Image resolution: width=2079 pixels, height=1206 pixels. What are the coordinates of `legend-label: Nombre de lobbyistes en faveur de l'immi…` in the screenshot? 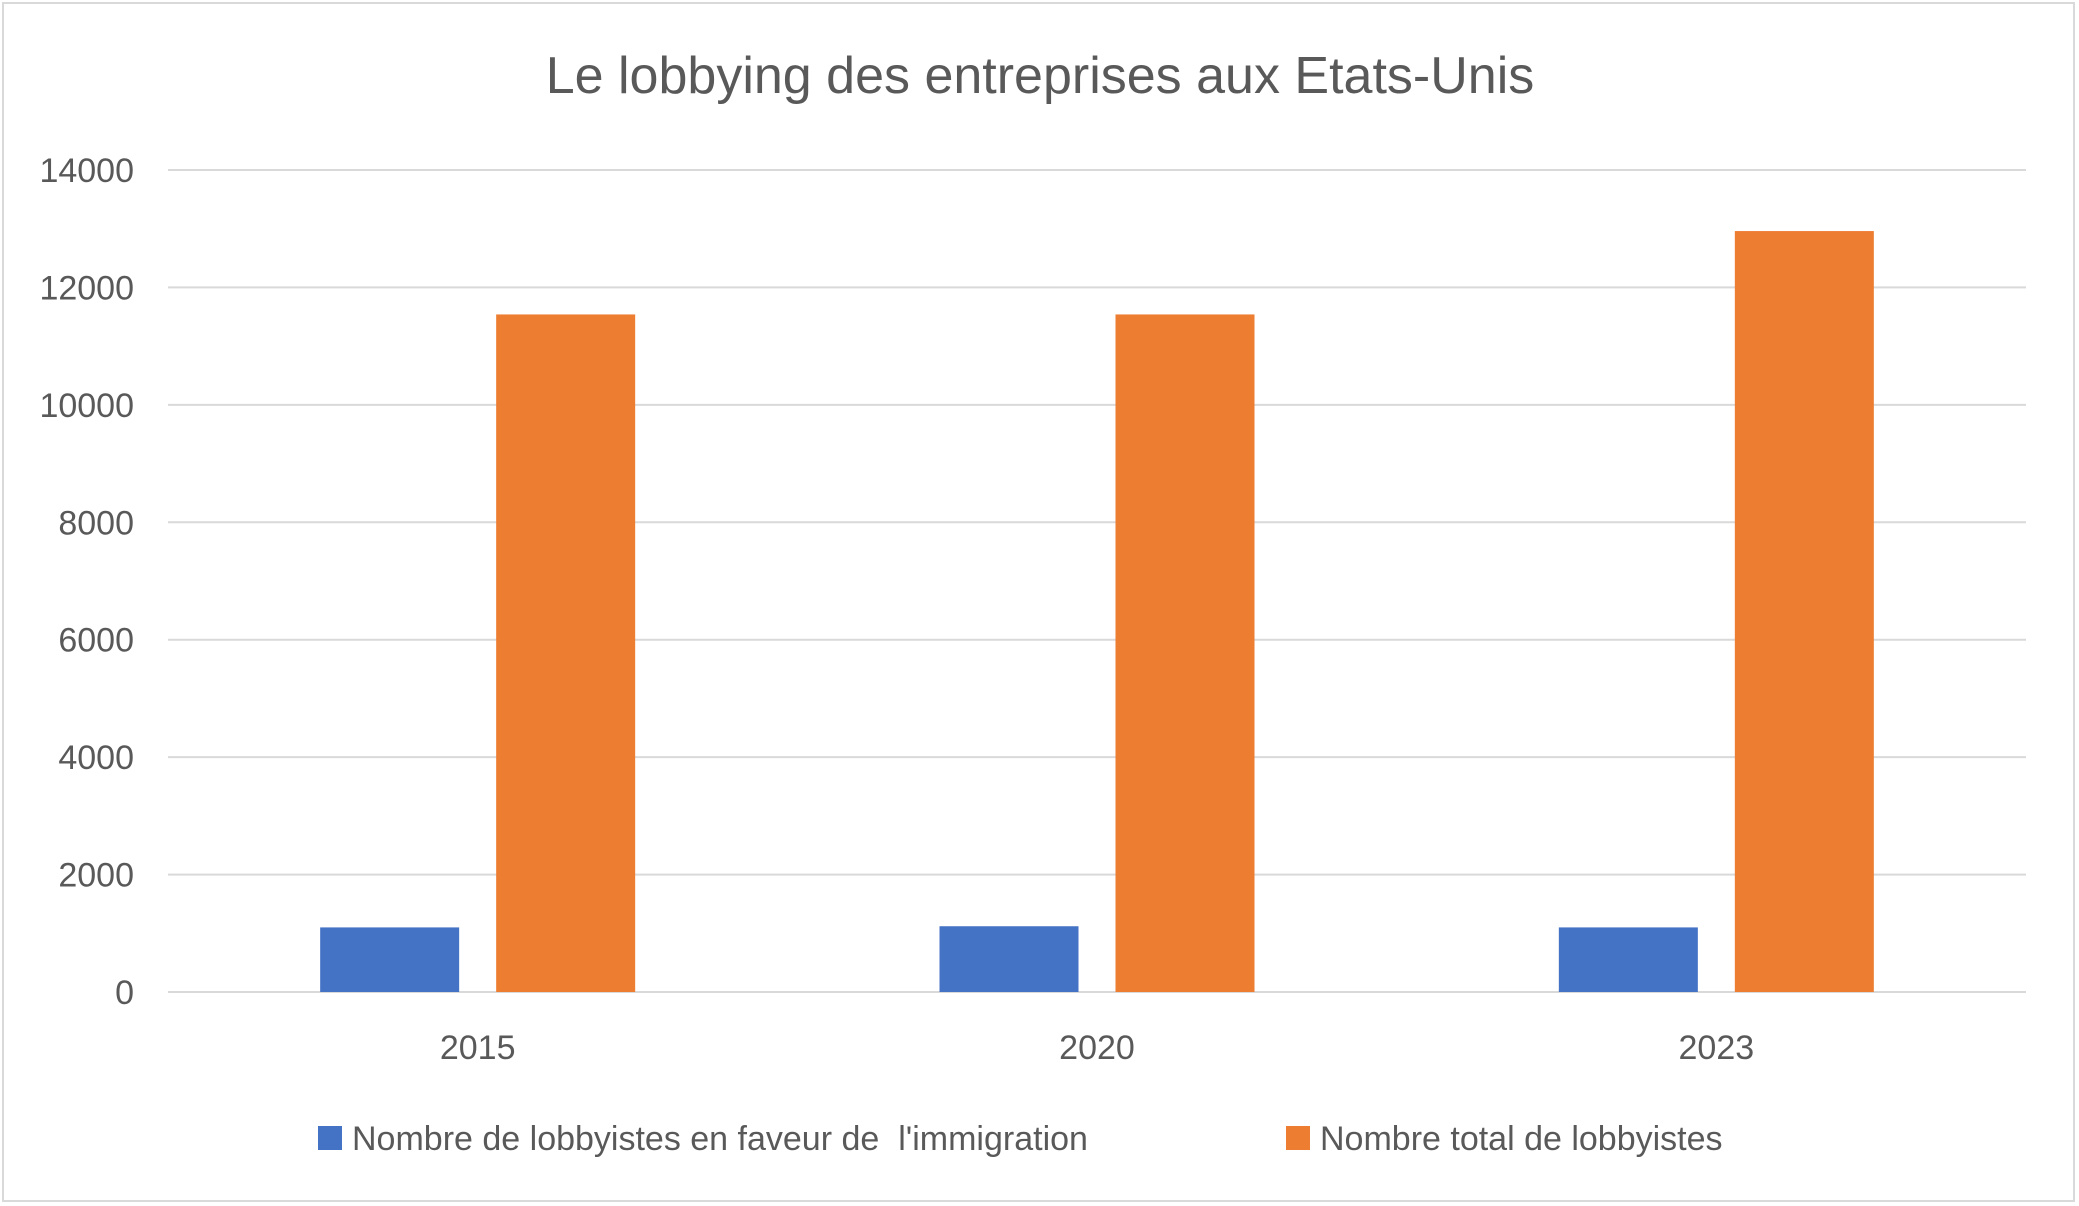 It's located at (720, 1139).